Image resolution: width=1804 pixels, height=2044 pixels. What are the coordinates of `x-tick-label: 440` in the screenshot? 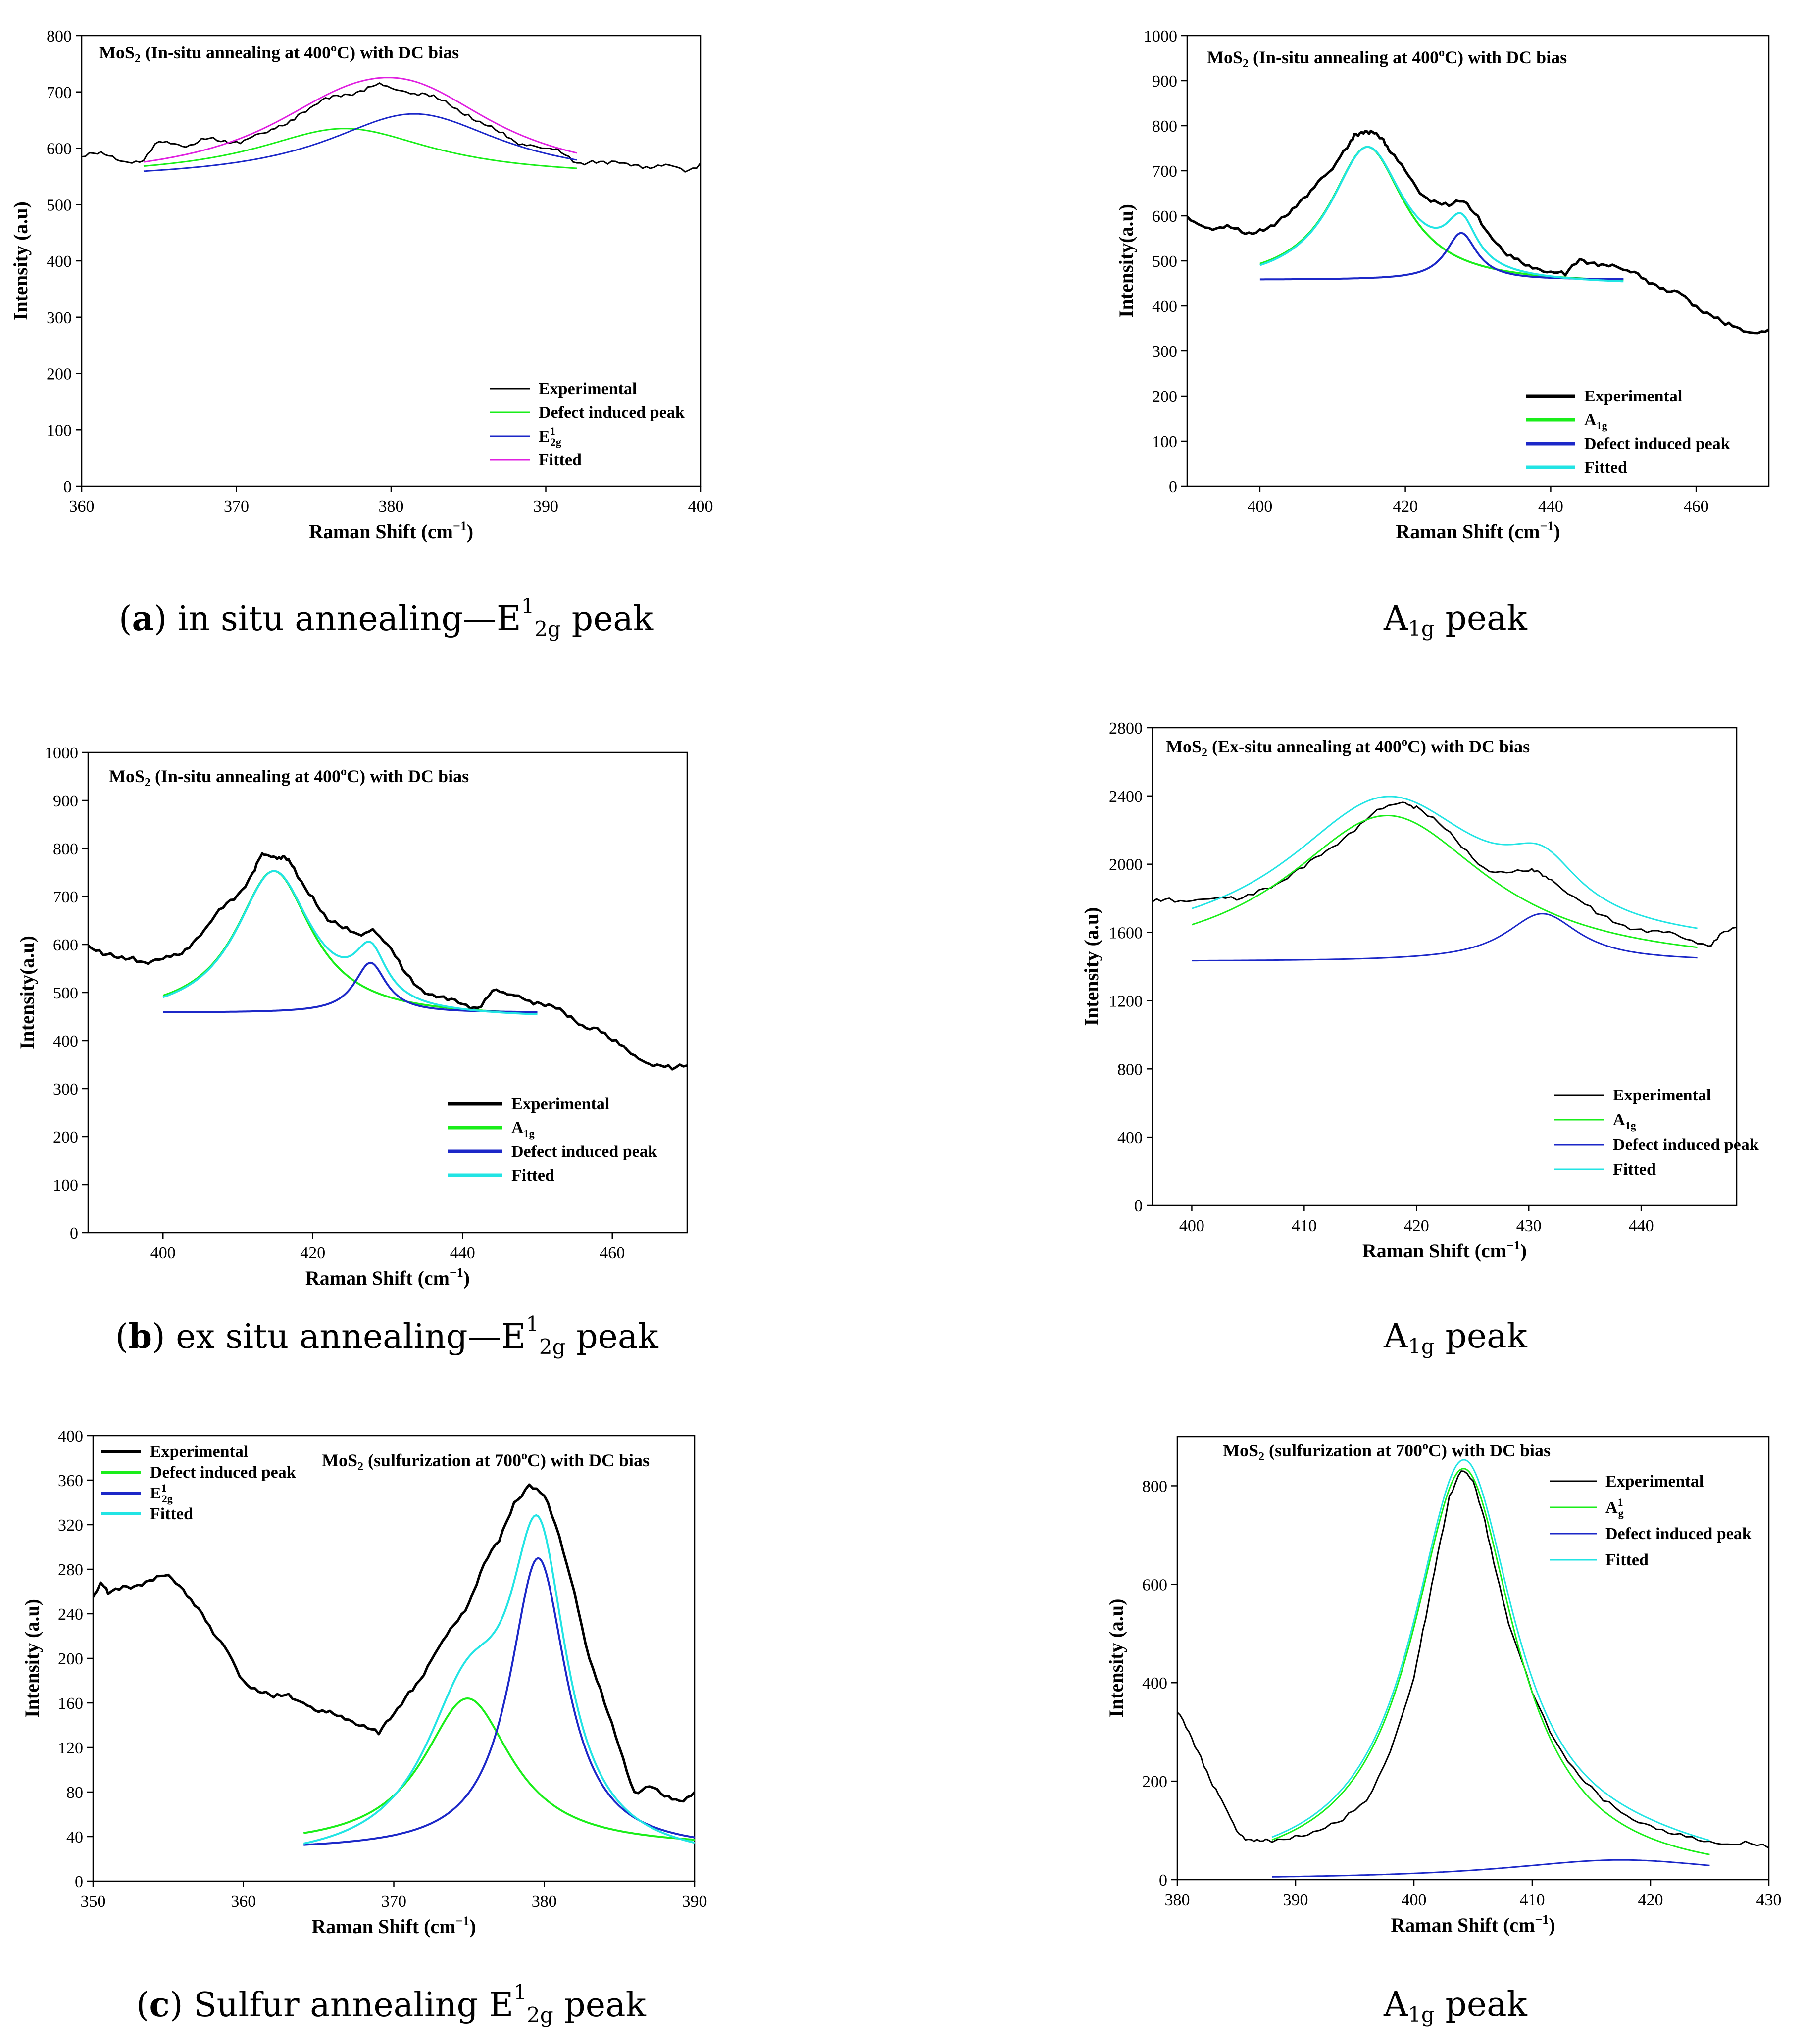 It's located at (463, 1253).